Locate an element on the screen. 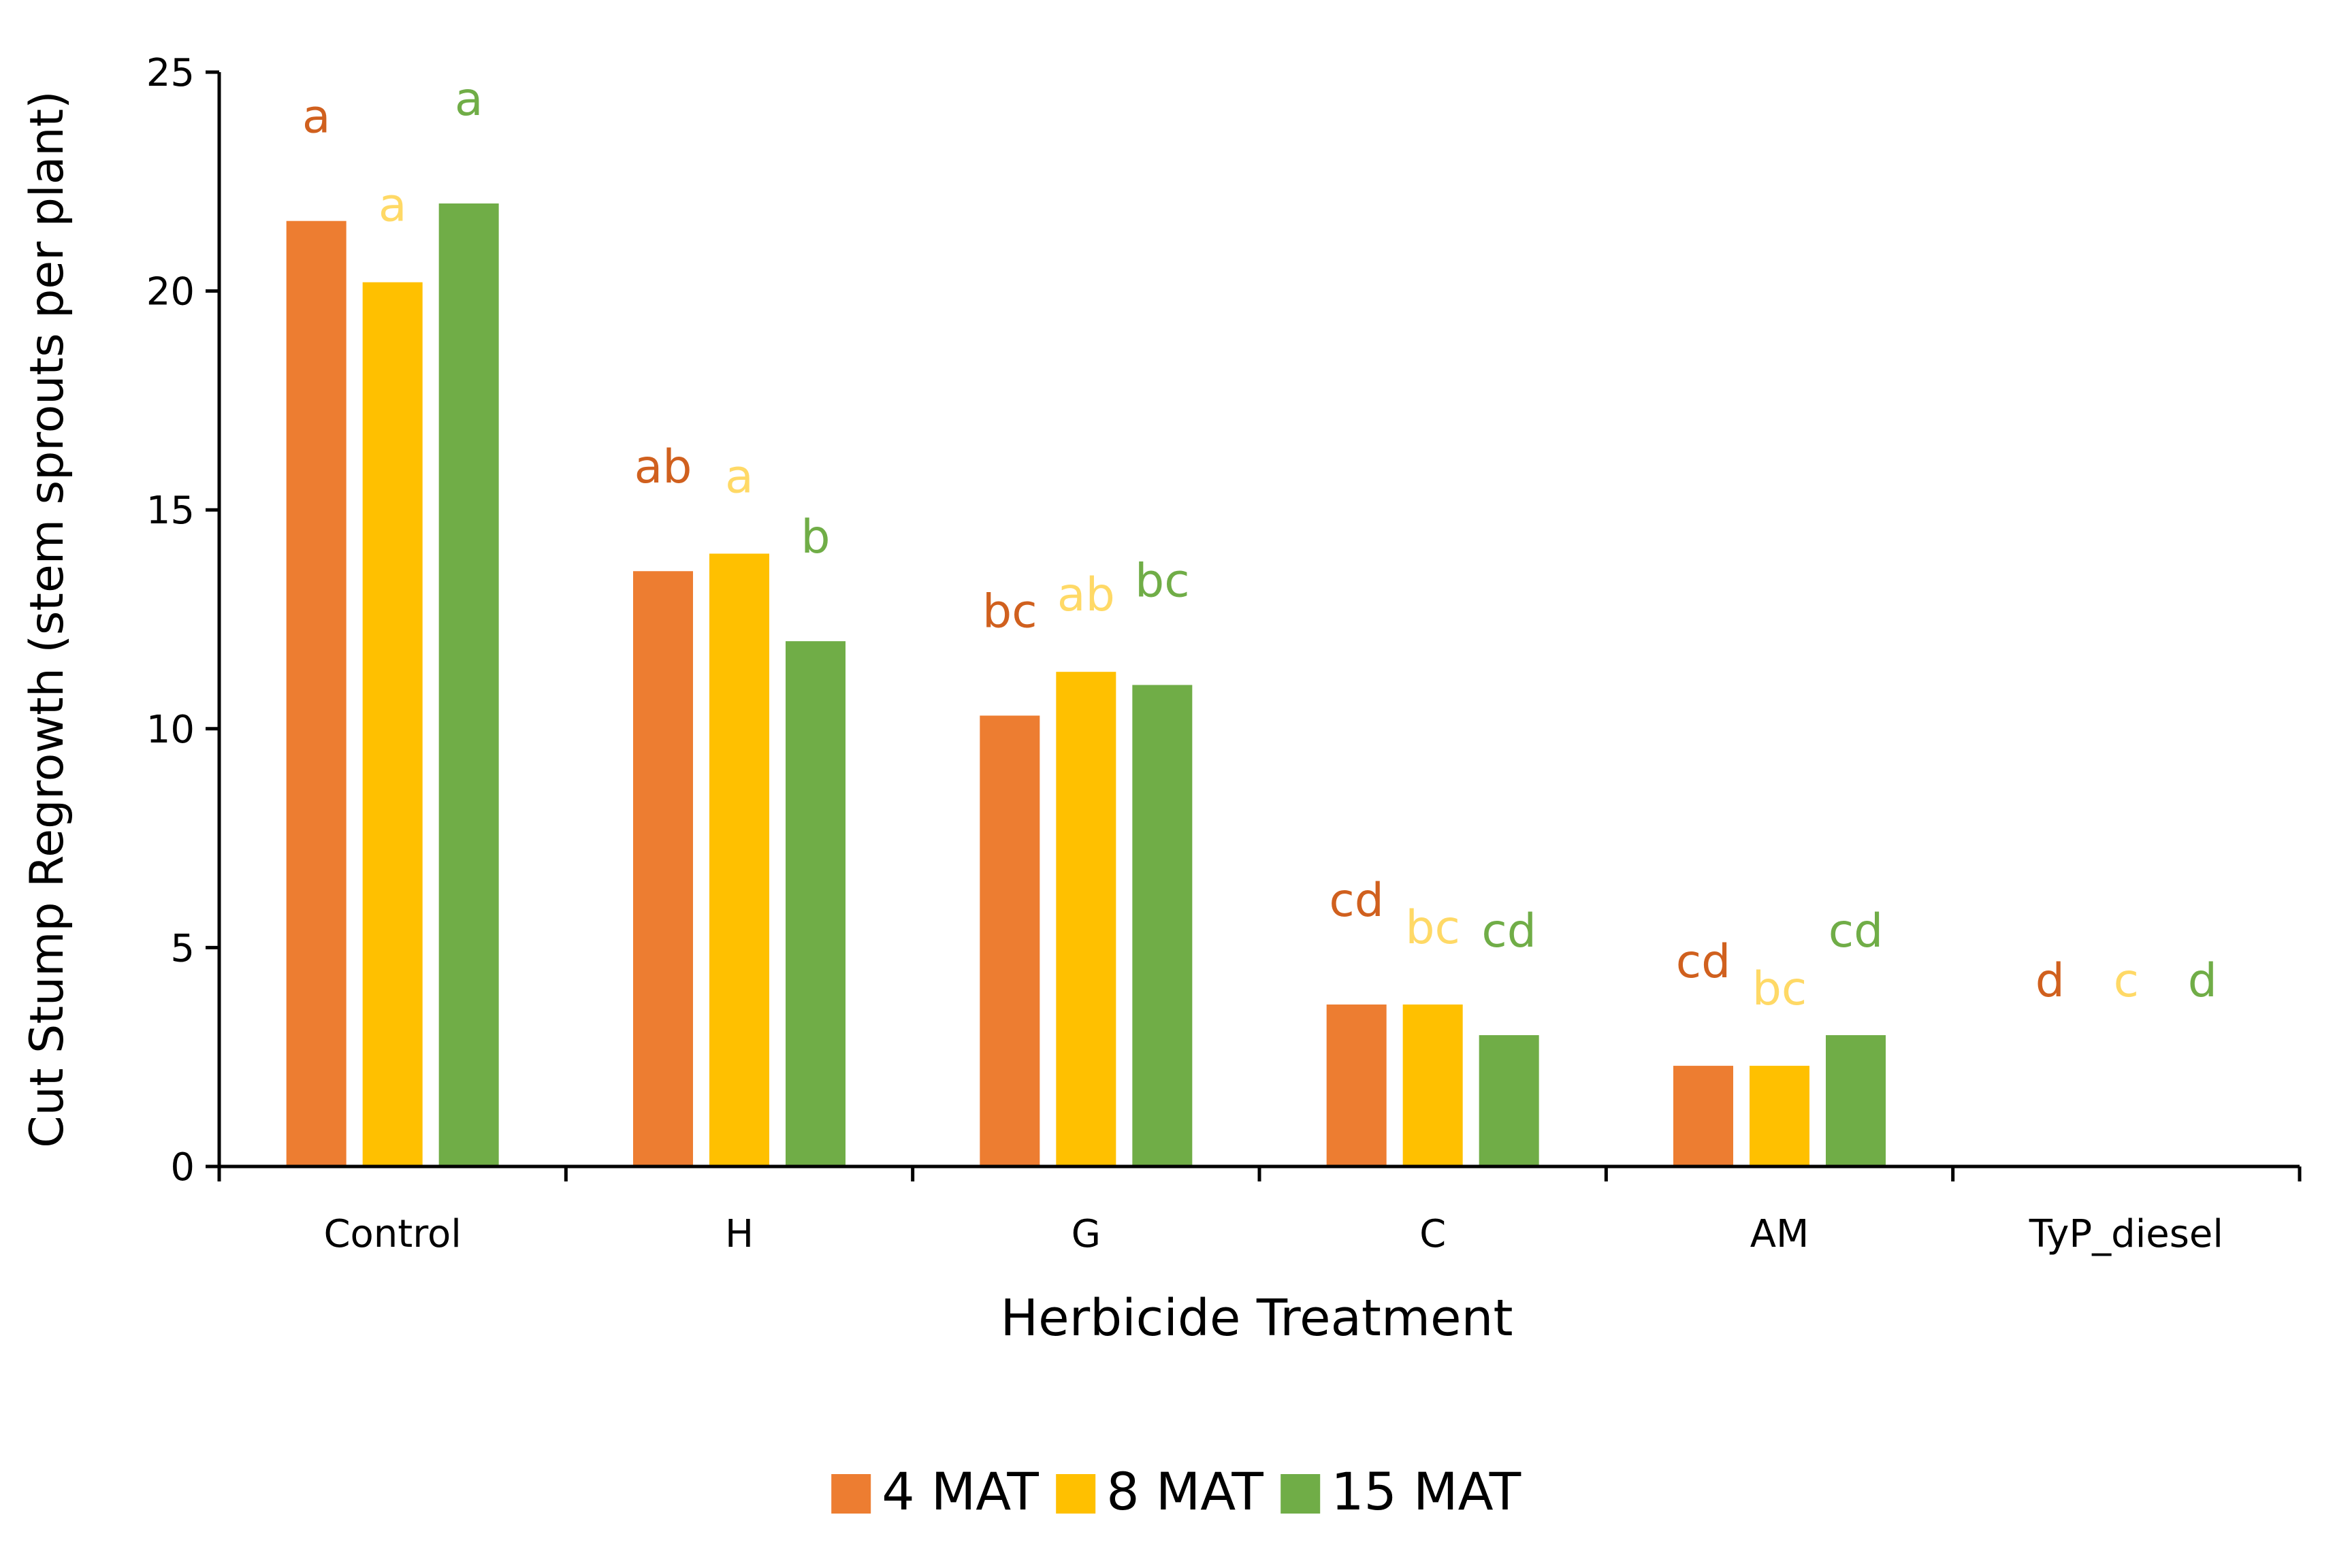 The image size is (2335, 1568). x-tick-label: H is located at coordinates (739, 1234).